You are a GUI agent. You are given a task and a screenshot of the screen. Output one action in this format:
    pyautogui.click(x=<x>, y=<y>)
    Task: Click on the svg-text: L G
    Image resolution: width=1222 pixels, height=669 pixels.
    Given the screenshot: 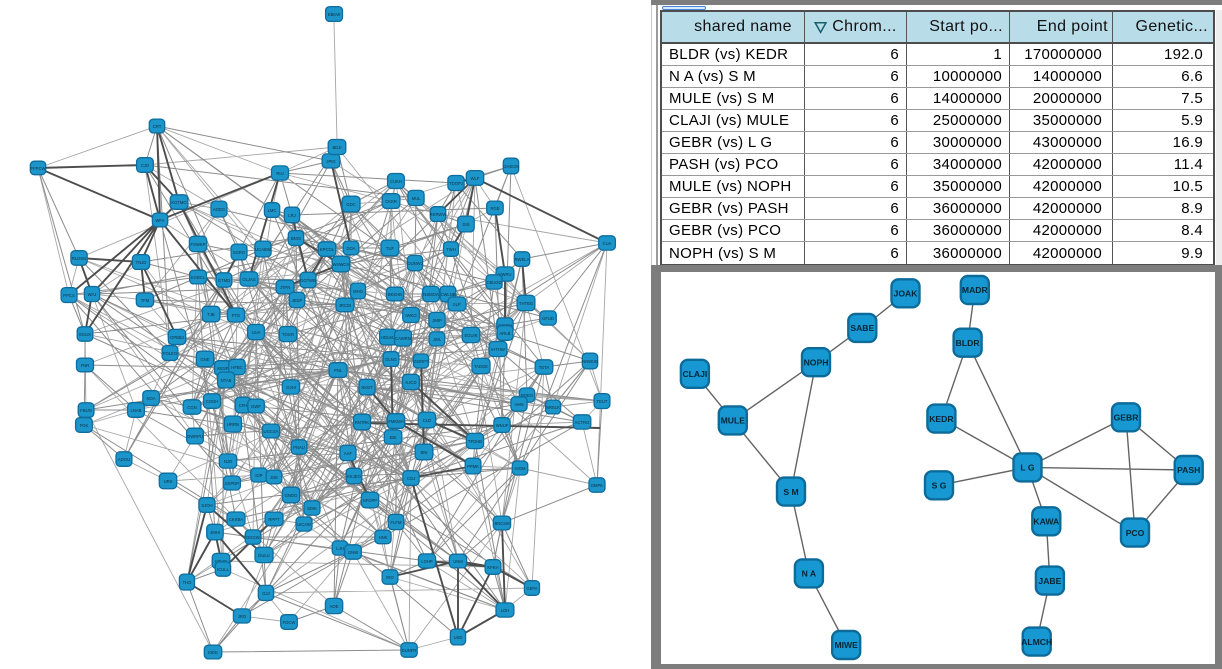 What is the action you would take?
    pyautogui.click(x=1027, y=468)
    